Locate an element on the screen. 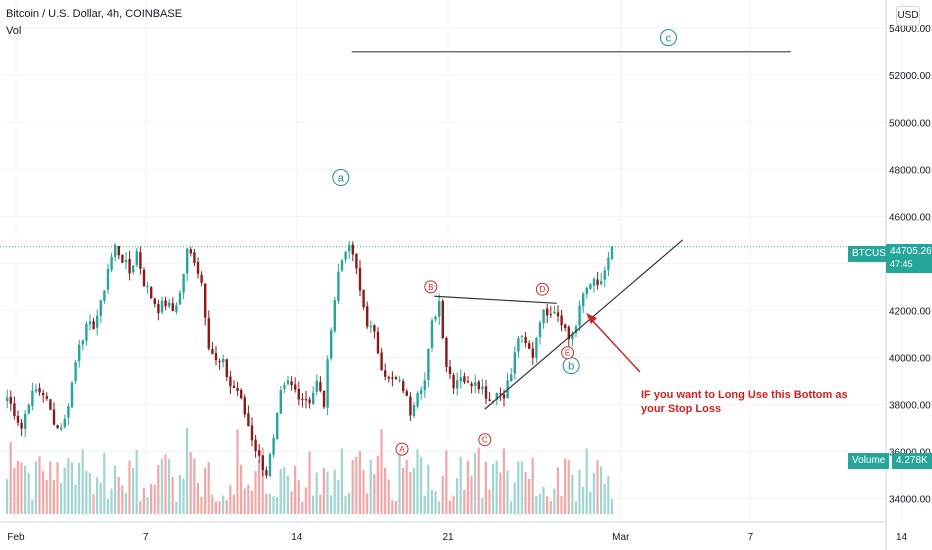 The height and width of the screenshot is (550, 932). x-tick-label: Mar is located at coordinates (621, 537).